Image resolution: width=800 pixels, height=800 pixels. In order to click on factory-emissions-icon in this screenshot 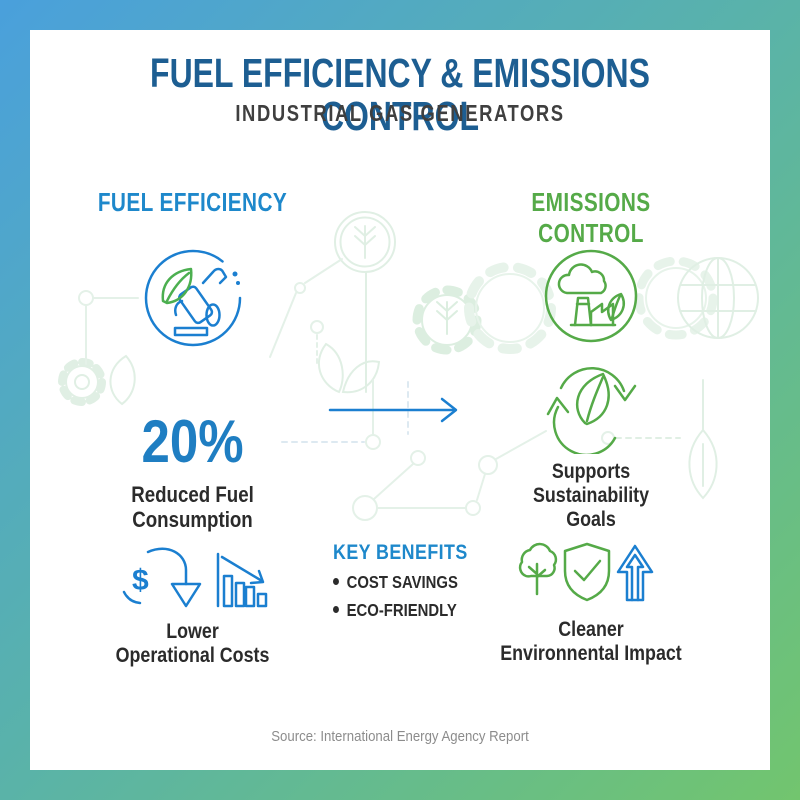, I will do `click(591, 296)`.